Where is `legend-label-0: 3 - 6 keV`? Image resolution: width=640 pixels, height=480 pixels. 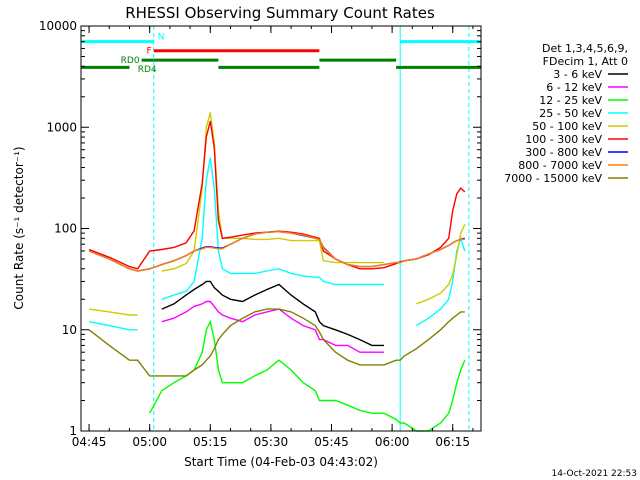 legend-label-0: 3 - 6 keV is located at coordinates (577, 74).